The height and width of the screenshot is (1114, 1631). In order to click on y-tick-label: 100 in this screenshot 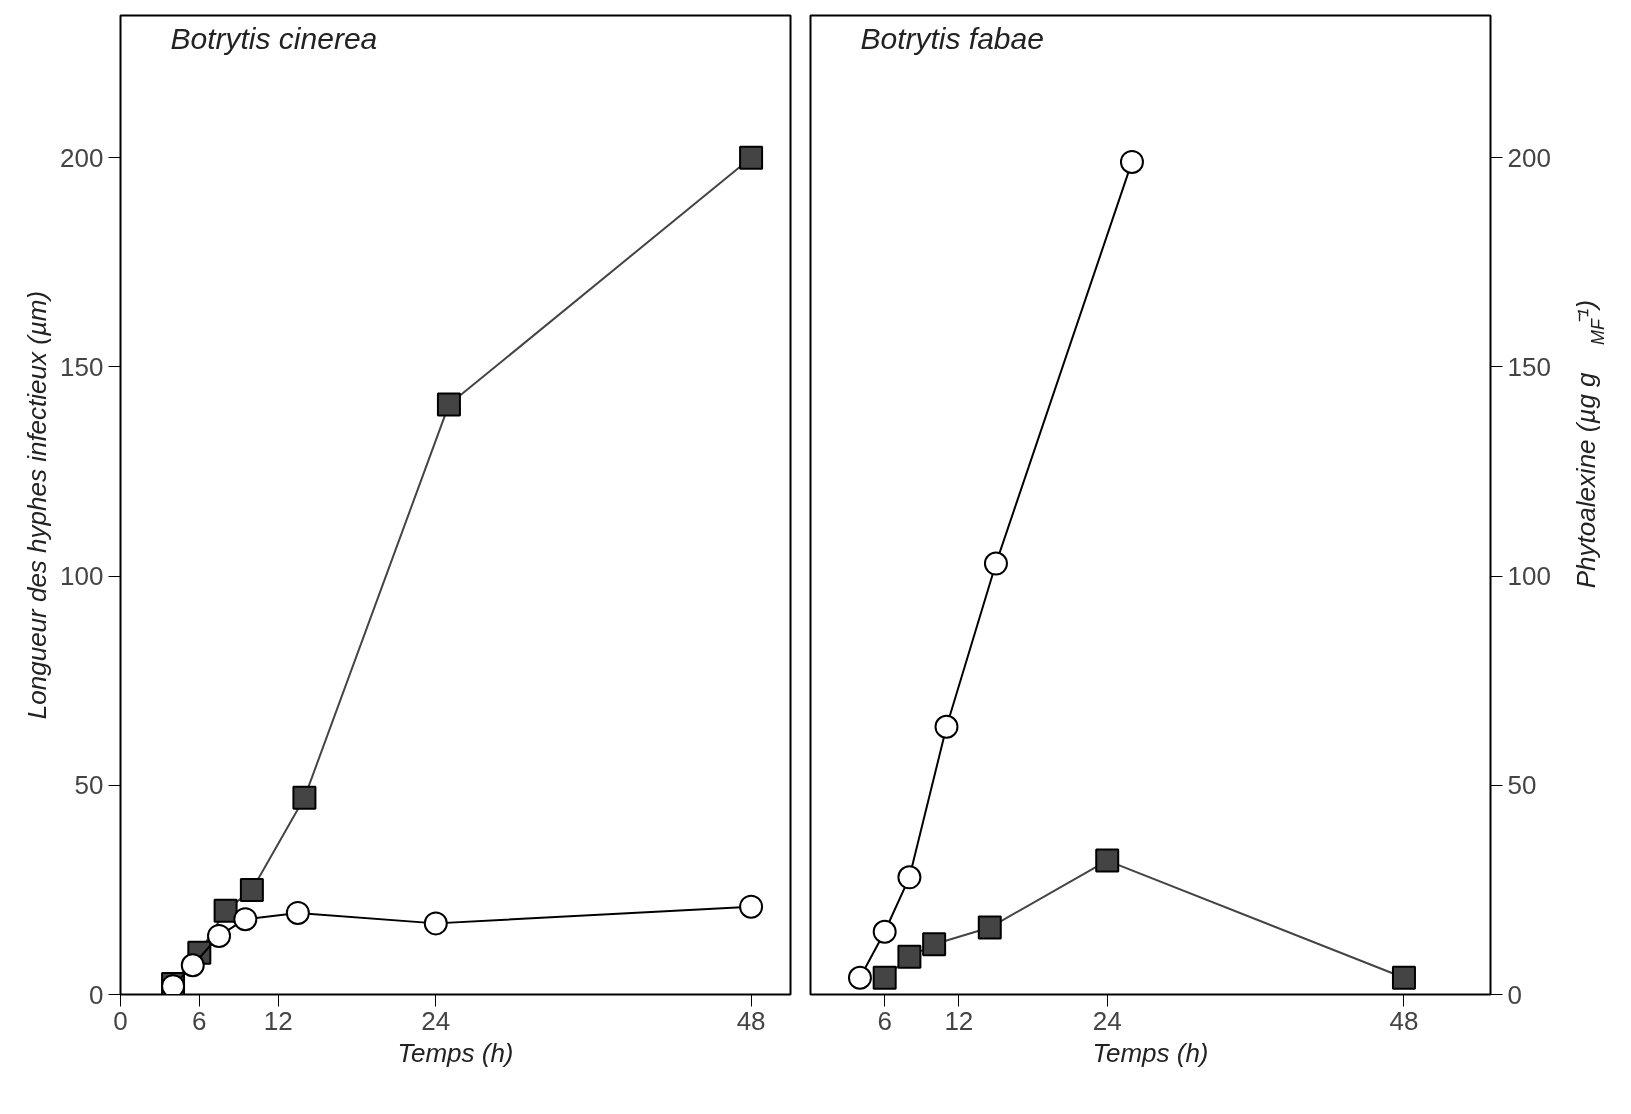, I will do `click(82, 576)`.